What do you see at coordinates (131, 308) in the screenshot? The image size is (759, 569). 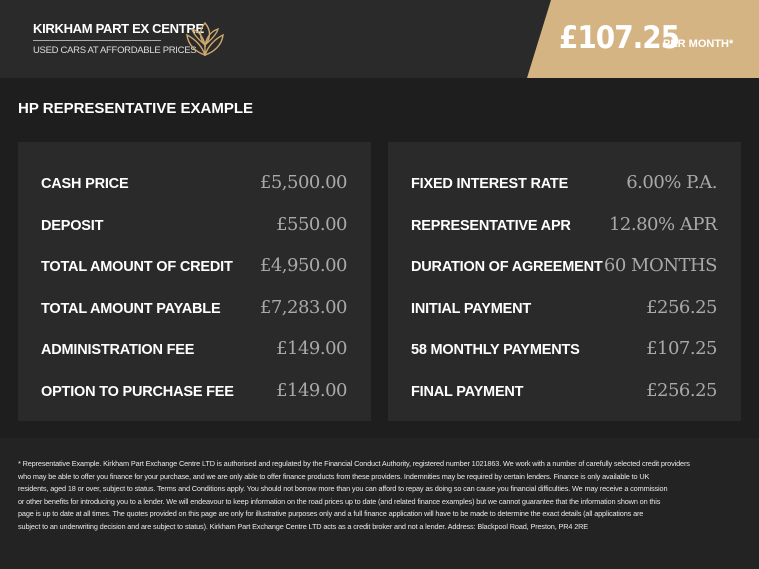 I see `row-label: TOTAL AMOUNT PAYABLE` at bounding box center [131, 308].